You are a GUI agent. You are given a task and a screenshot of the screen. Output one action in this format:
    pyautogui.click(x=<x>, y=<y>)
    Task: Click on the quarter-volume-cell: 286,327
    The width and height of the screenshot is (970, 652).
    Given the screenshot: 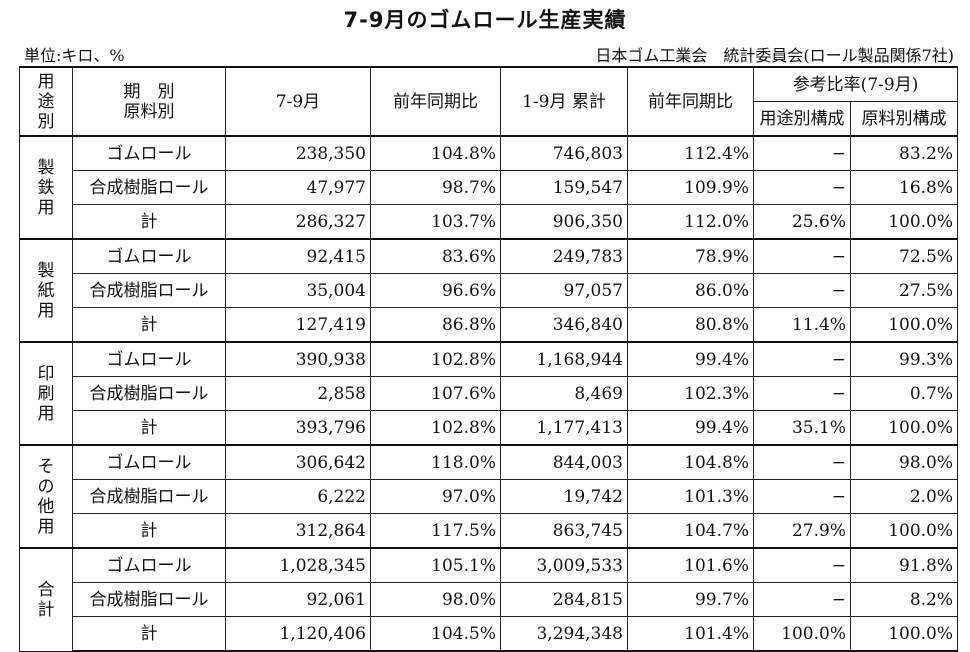 What is the action you would take?
    pyautogui.click(x=298, y=222)
    